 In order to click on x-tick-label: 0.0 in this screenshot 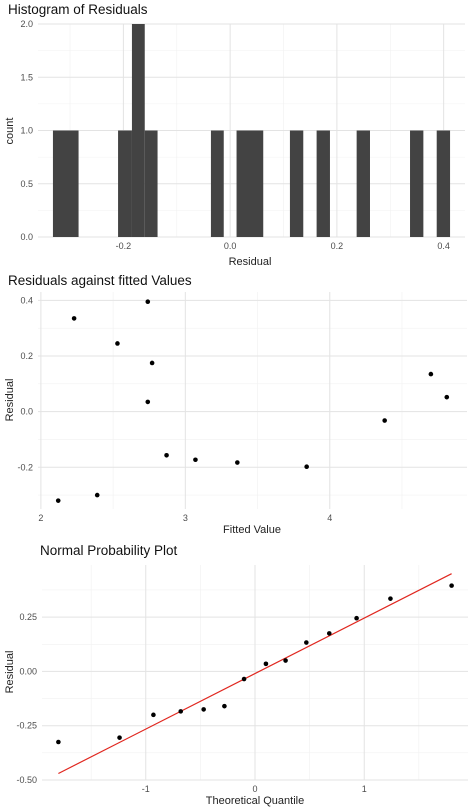, I will do `click(230, 246)`.